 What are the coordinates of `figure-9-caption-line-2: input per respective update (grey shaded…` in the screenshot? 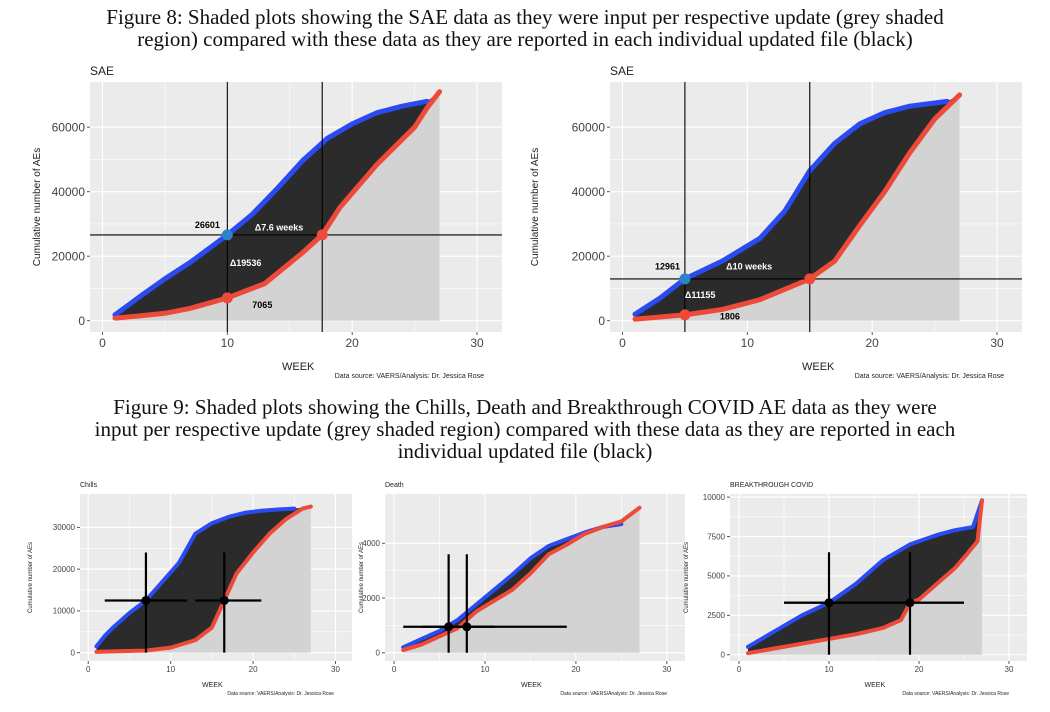 It's located at (525, 429).